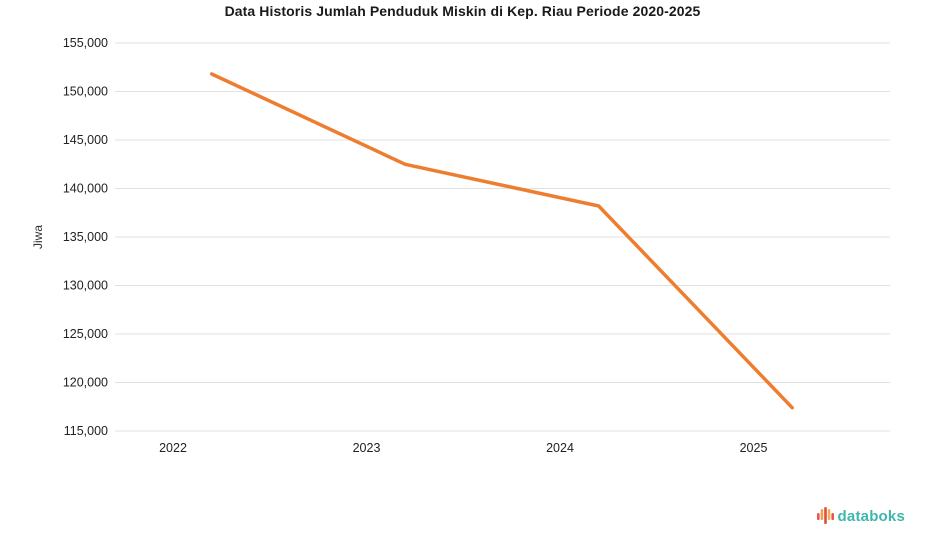  I want to click on y-tick-label: 120,000, so click(85, 383).